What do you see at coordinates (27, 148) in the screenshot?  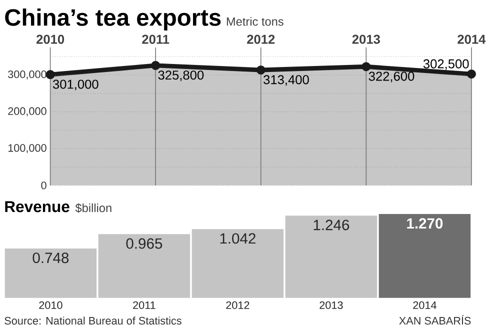 I see `y-tick-label: 100,000` at bounding box center [27, 148].